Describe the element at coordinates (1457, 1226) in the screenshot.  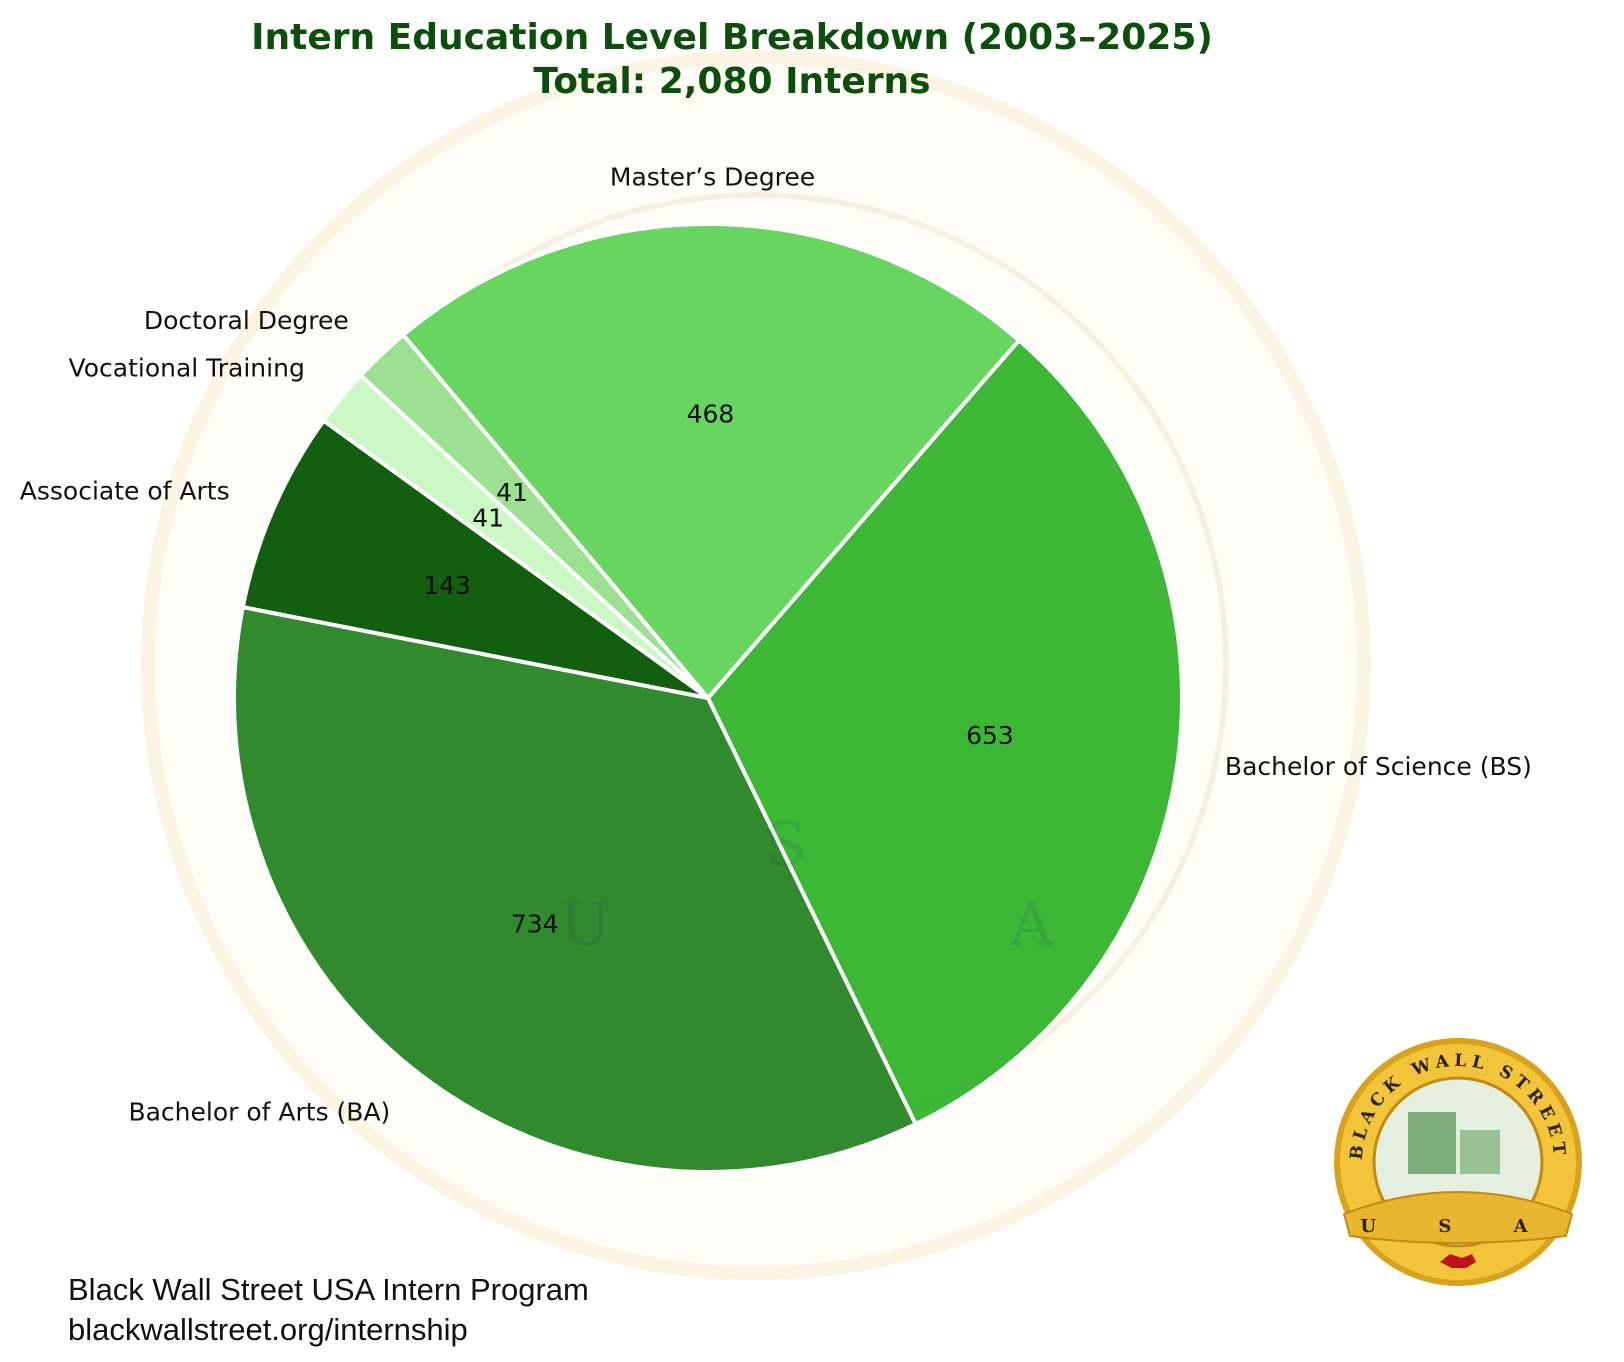
I see `logo-usa-text: U S A` at that location.